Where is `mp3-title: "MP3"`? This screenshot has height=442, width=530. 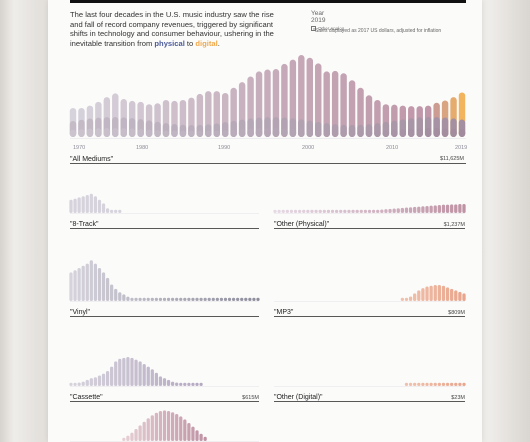 mp3-title: "MP3" is located at coordinates (284, 312).